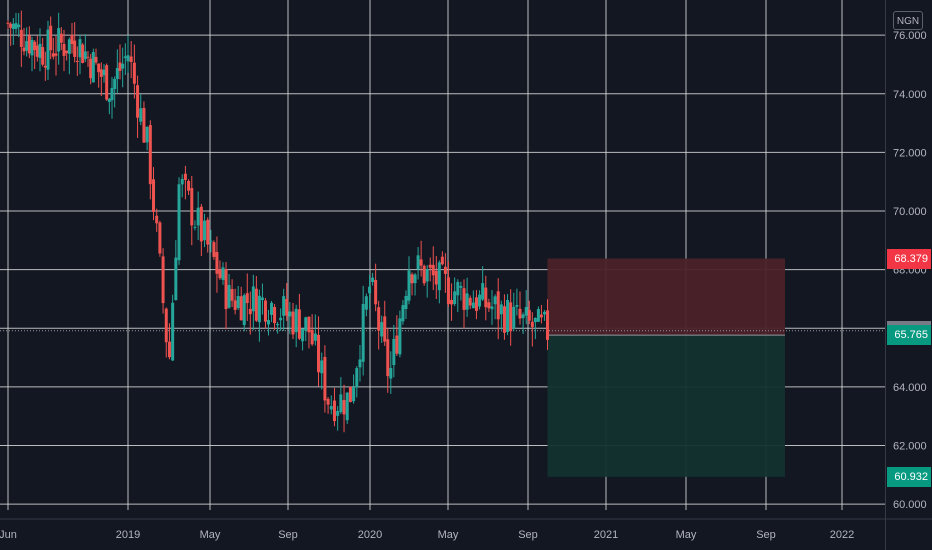 Image resolution: width=932 pixels, height=550 pixels. Describe the element at coordinates (908, 20) in the screenshot. I see `currency-badge: NGN` at that location.